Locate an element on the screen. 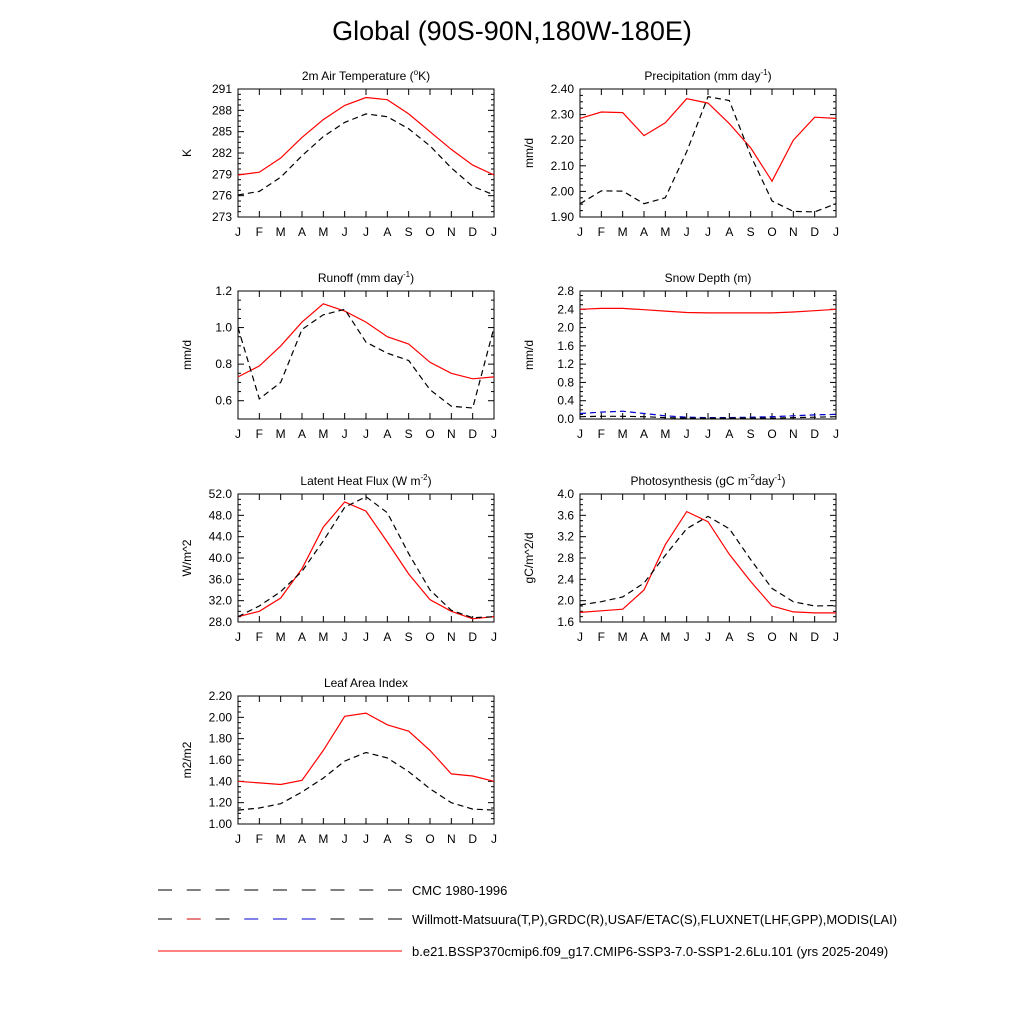  panel-title-tail: day is located at coordinates (764, 481).